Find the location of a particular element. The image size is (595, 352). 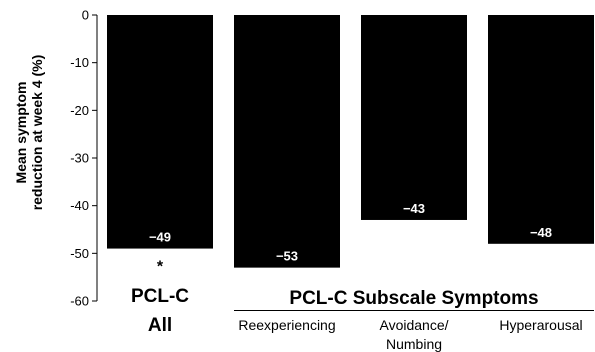

category-label: Avoidance/ is located at coordinates (413, 325).